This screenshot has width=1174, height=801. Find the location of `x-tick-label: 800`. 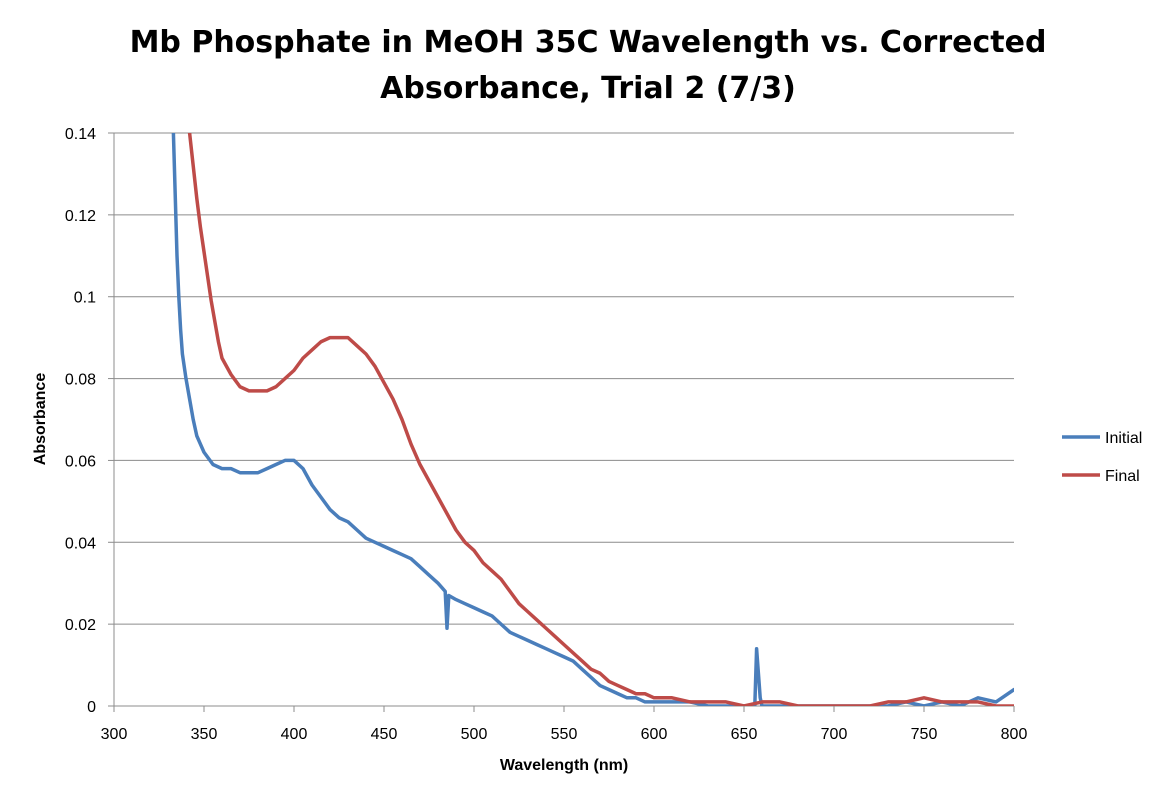

x-tick-label: 800 is located at coordinates (1014, 734).